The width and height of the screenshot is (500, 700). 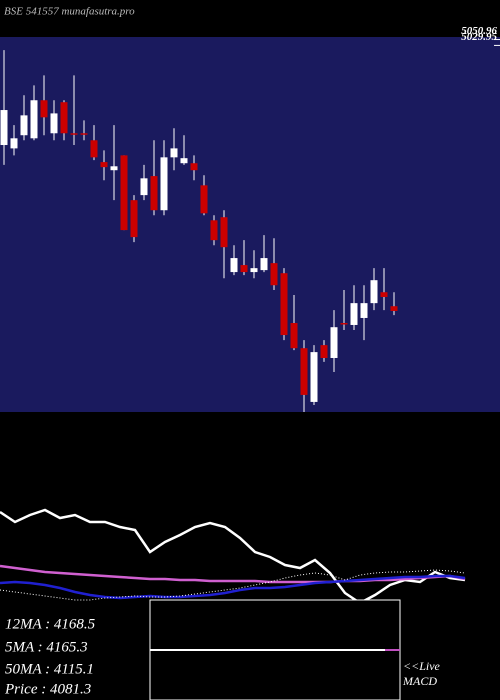 What do you see at coordinates (479, 31) in the screenshot?
I see `y-tick-label: 5050.96` at bounding box center [479, 31].